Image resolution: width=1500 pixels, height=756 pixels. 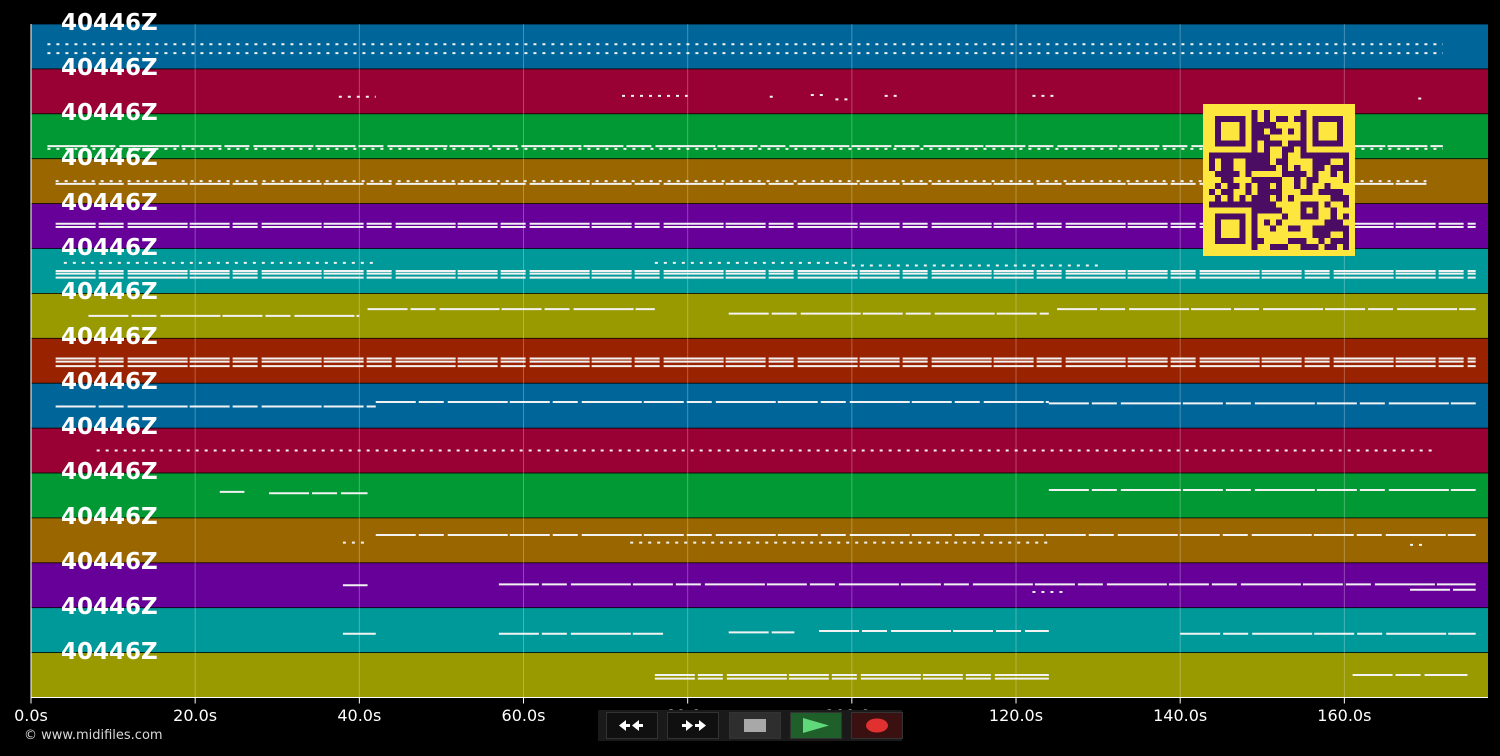 I want to click on tick-label: 160.0s, so click(x=1344, y=715).